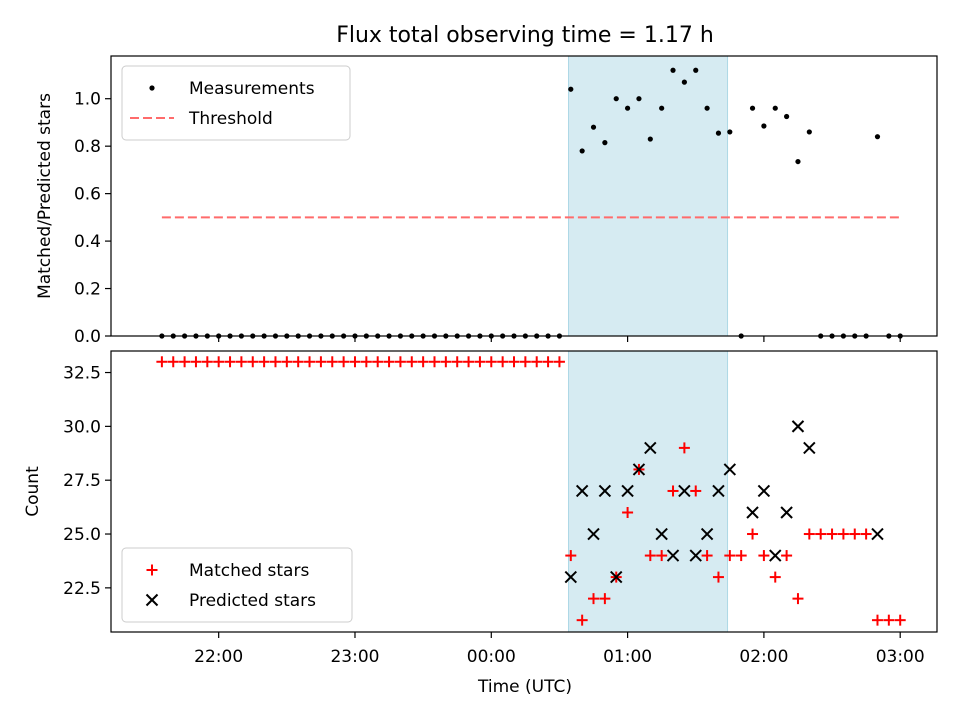  What do you see at coordinates (900, 657) in the screenshot?
I see `x-tick-label: 03:00` at bounding box center [900, 657].